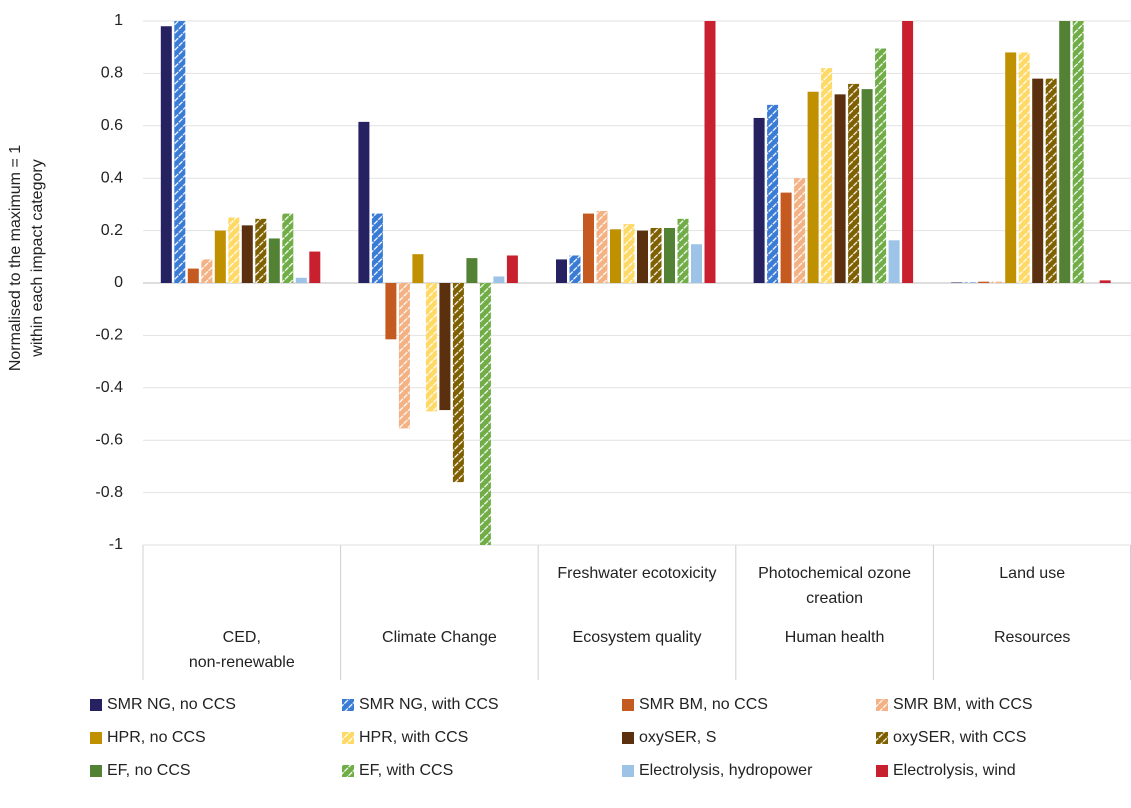  I want to click on legend-label: EF, no CCS, so click(149, 770).